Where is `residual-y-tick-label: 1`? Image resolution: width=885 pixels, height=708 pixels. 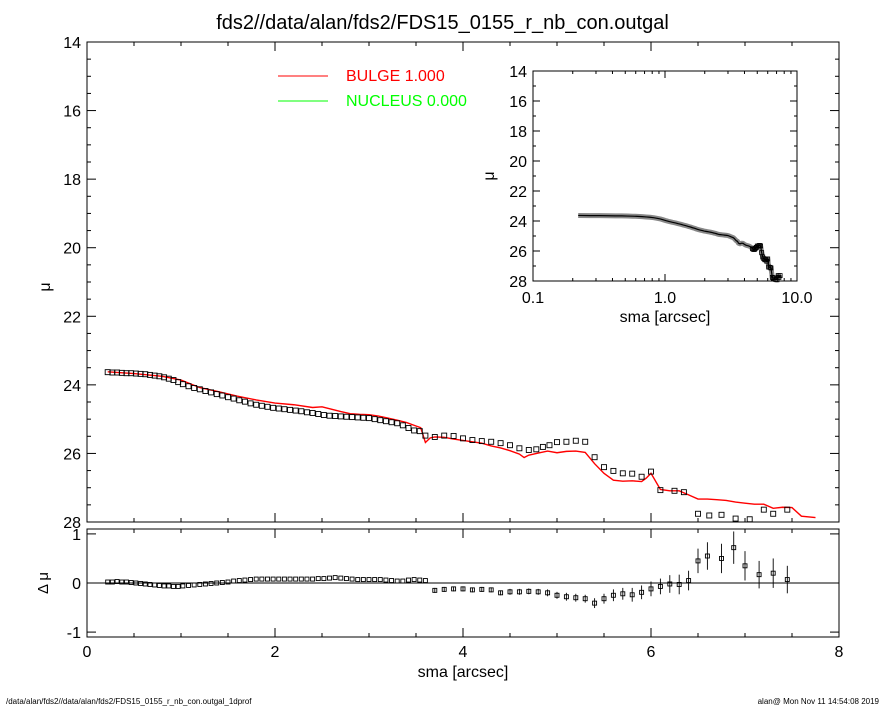
residual-y-tick-label: 1 is located at coordinates (76, 535).